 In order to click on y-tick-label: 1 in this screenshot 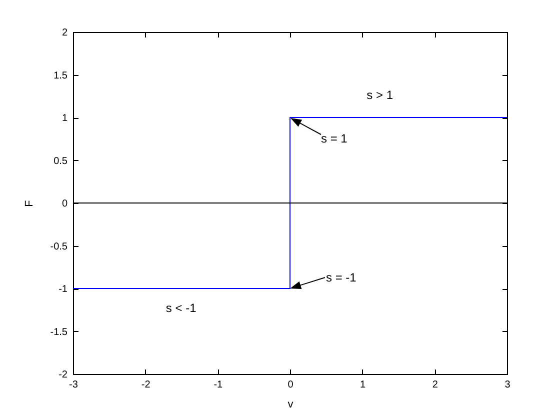, I will do `click(65, 118)`.